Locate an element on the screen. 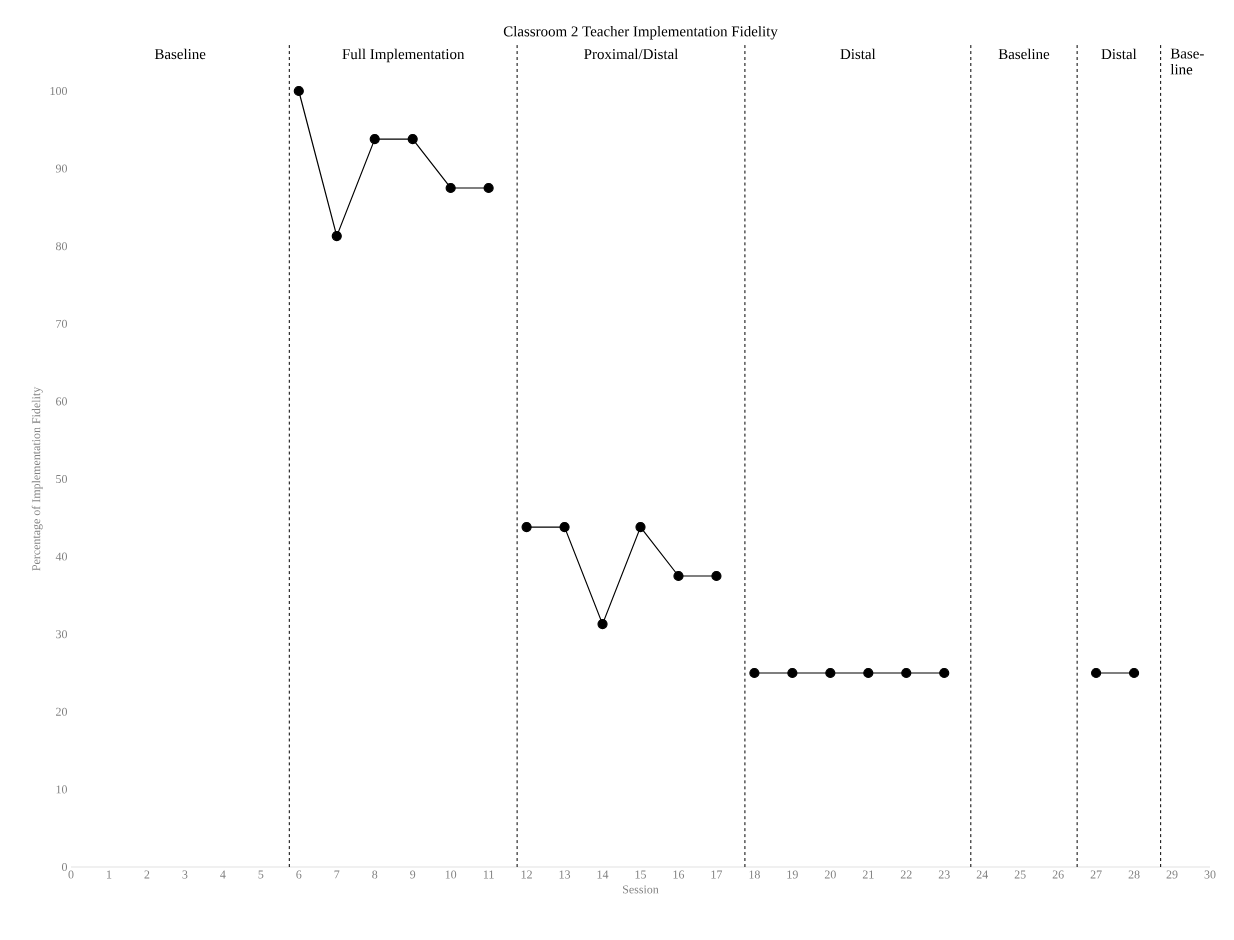  x-tick-label: 0 is located at coordinates (71, 874).